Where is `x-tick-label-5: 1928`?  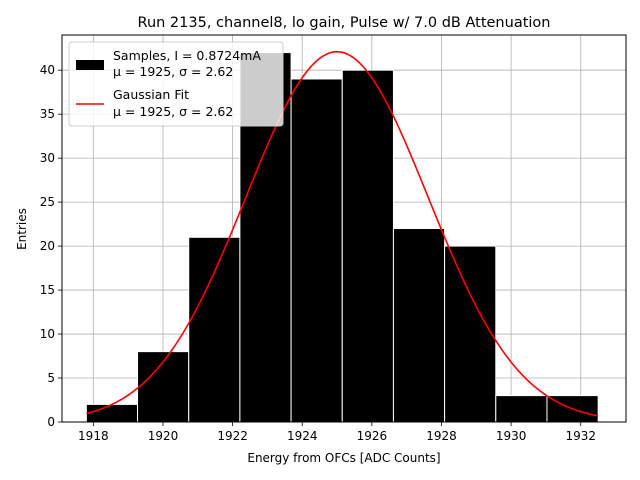
x-tick-label-5: 1928 is located at coordinates (441, 436).